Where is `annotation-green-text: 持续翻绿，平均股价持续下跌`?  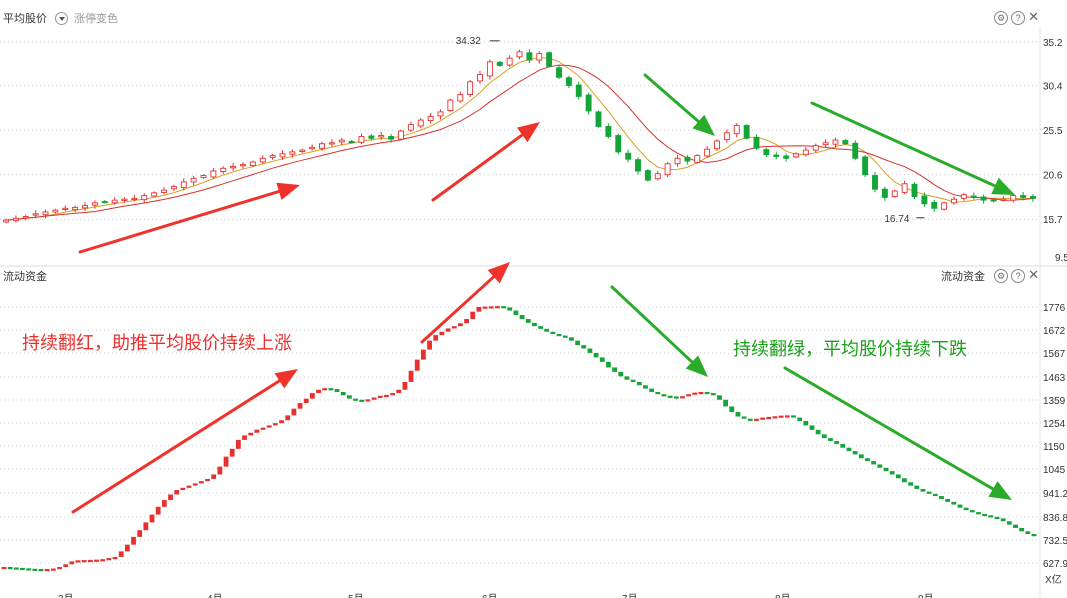
annotation-green-text: 持续翻绿，平均股价持续下跌 is located at coordinates (850, 349).